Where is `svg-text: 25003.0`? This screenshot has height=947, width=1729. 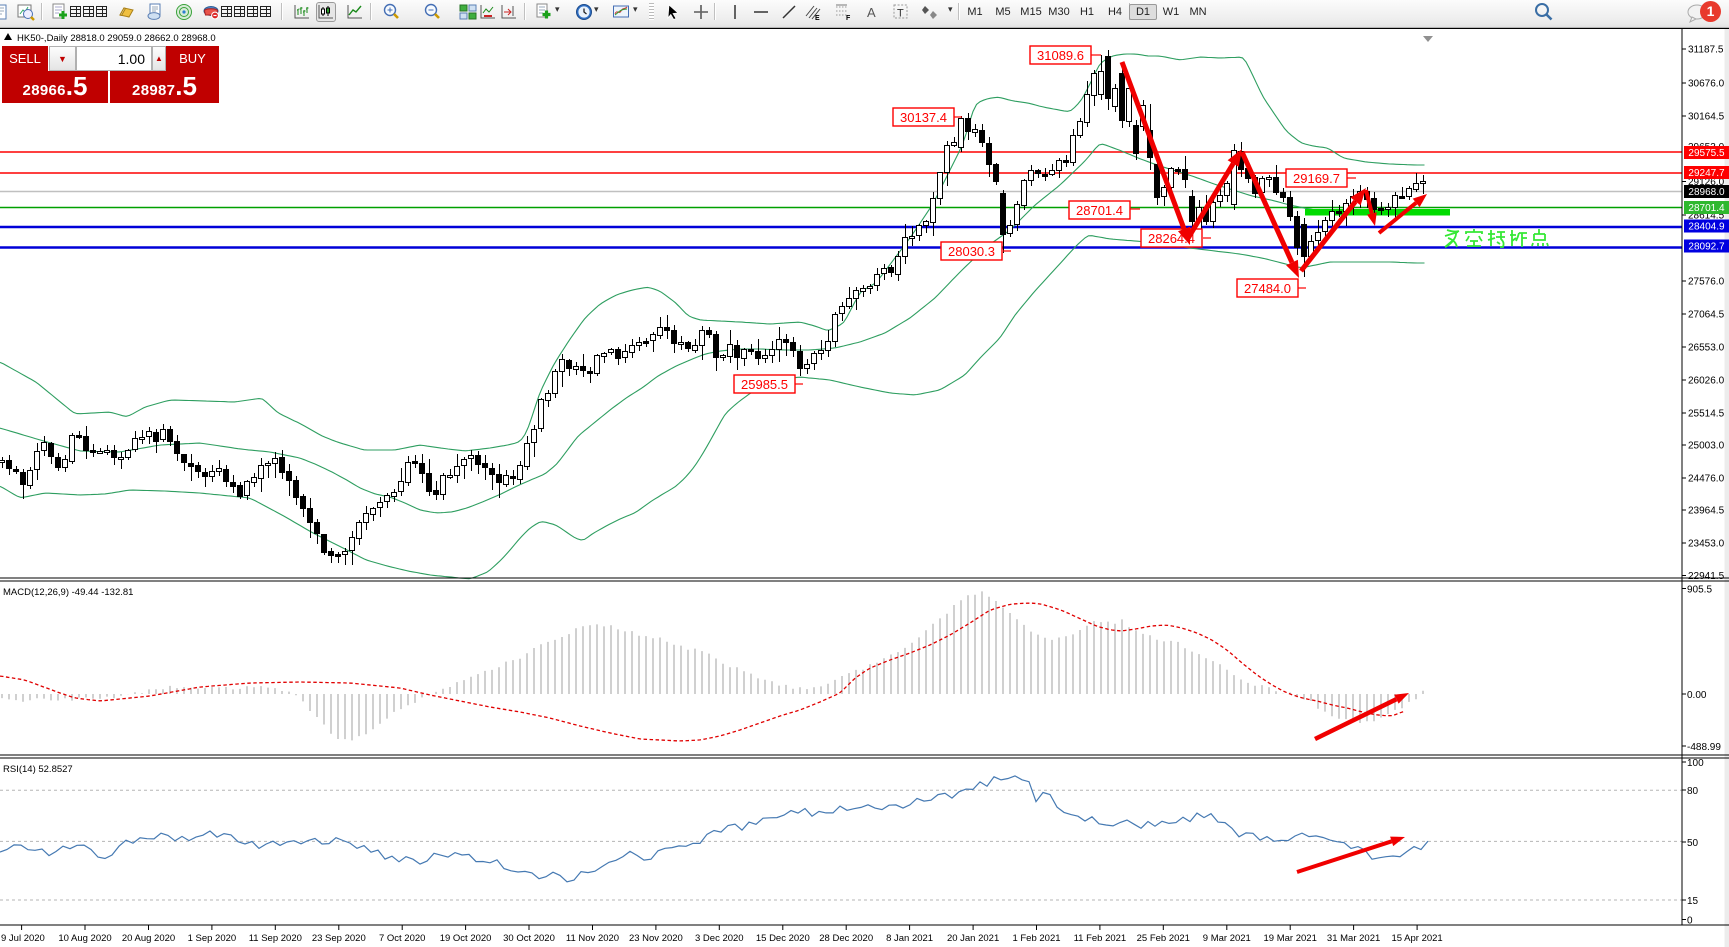 svg-text: 25003.0 is located at coordinates (1706, 446).